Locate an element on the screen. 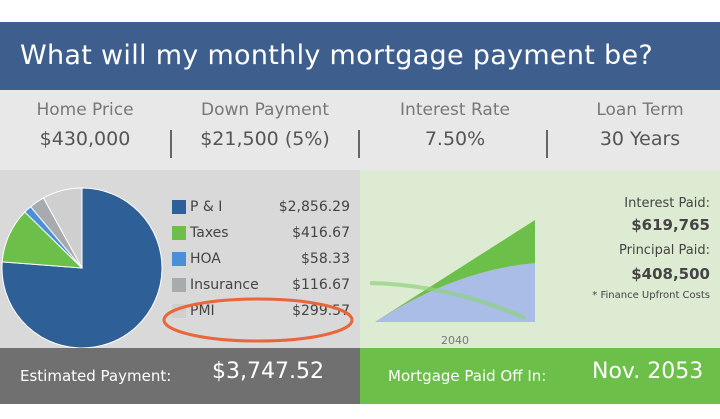 This screenshot has width=720, height=419. payoff-label: Mortgage Paid Off In: is located at coordinates (467, 376).